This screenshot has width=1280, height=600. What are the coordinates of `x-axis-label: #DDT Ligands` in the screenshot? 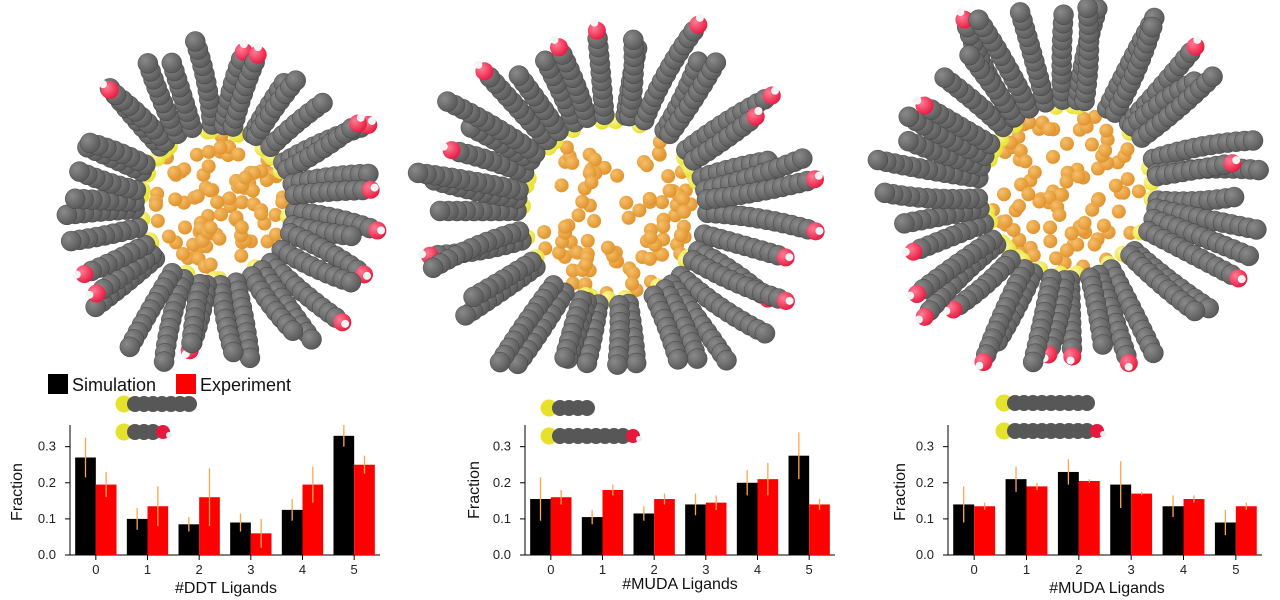 It's located at (226, 588).